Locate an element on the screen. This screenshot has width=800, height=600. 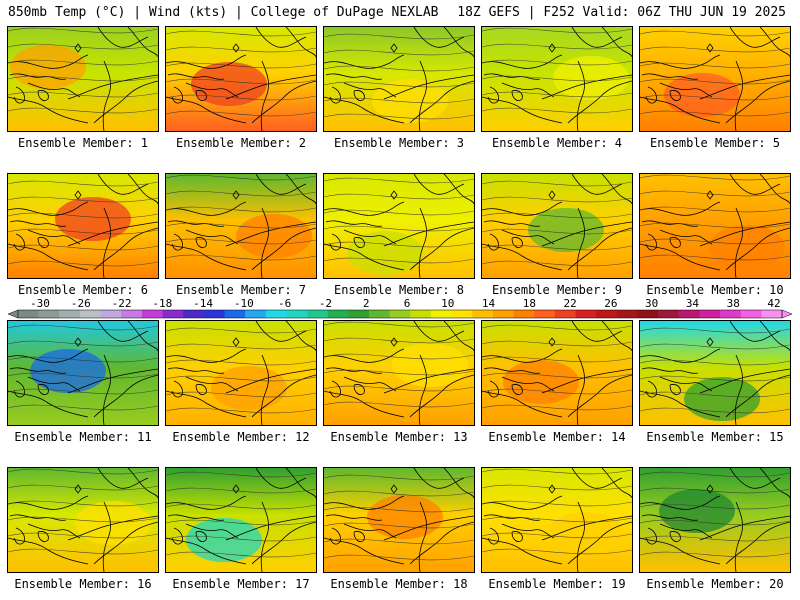
colorbar-tick-label: -10 is located at coordinates (244, 303).